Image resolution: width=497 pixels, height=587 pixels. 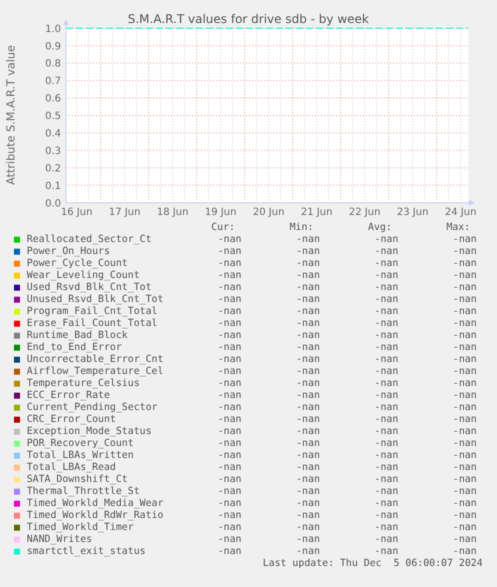 What do you see at coordinates (83, 384) in the screenshot?
I see `legend-label: Temperature_Celsius` at bounding box center [83, 384].